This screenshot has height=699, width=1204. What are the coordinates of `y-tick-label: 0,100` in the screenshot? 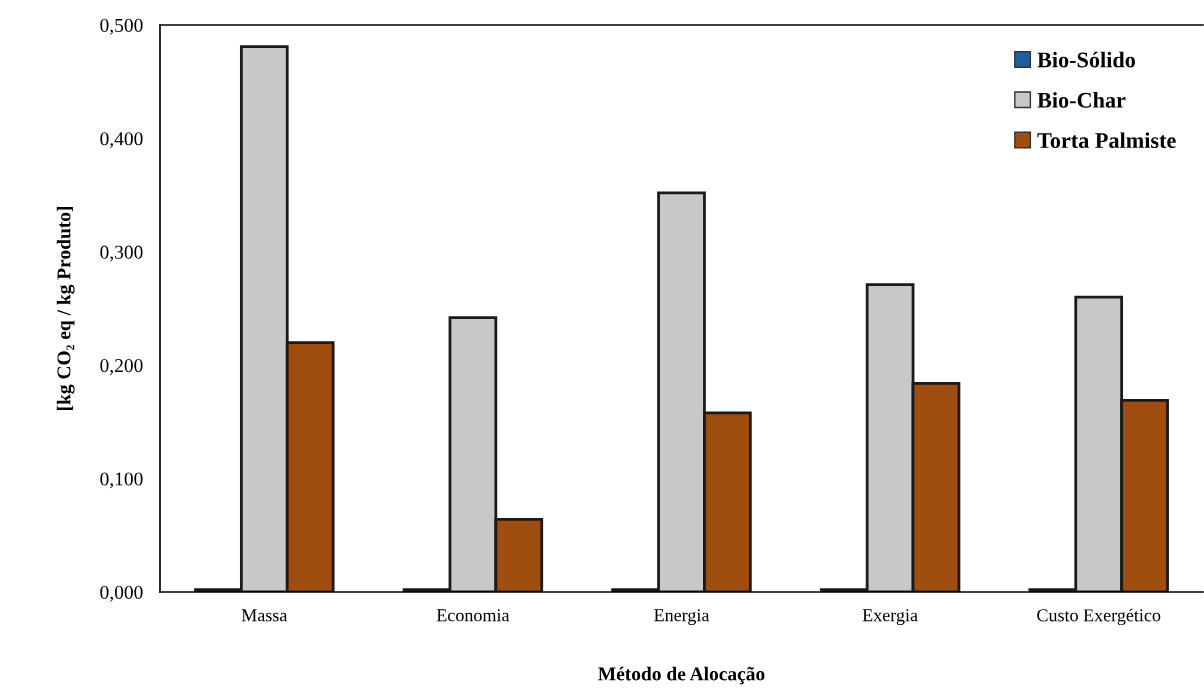 It's located at (121, 480).